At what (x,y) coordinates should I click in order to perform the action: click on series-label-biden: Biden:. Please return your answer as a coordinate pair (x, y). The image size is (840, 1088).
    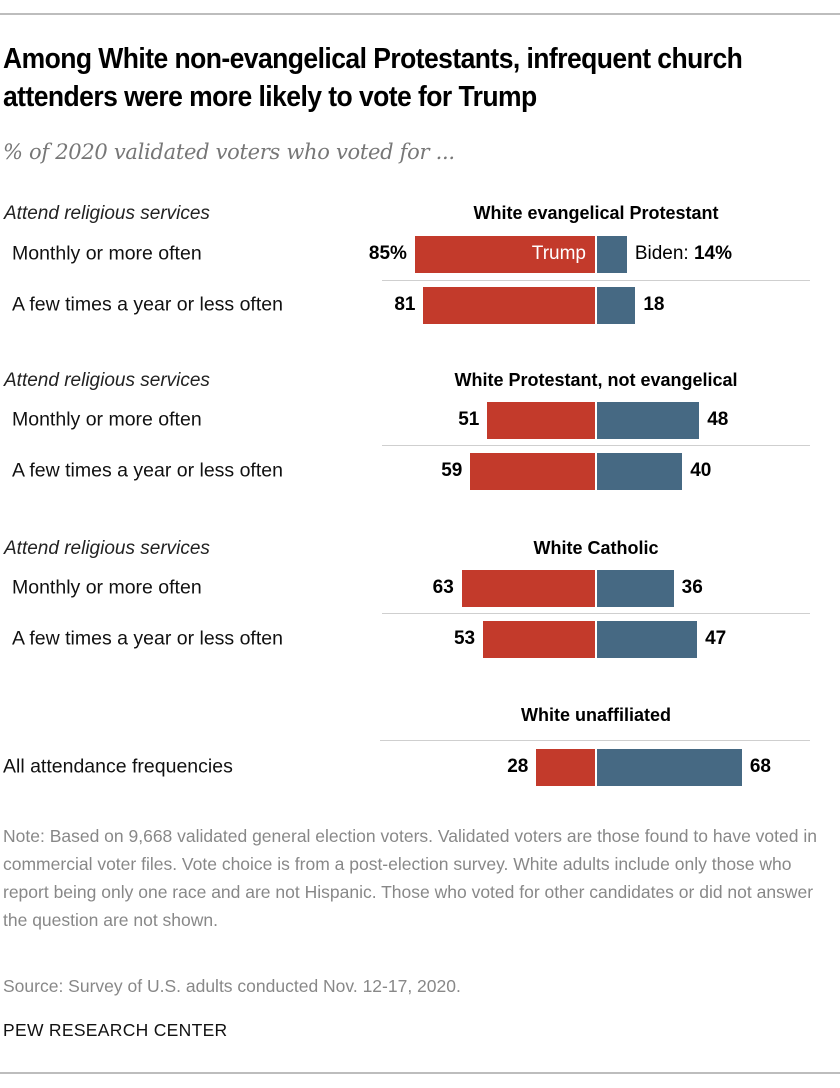
    Looking at the image, I should click on (664, 253).